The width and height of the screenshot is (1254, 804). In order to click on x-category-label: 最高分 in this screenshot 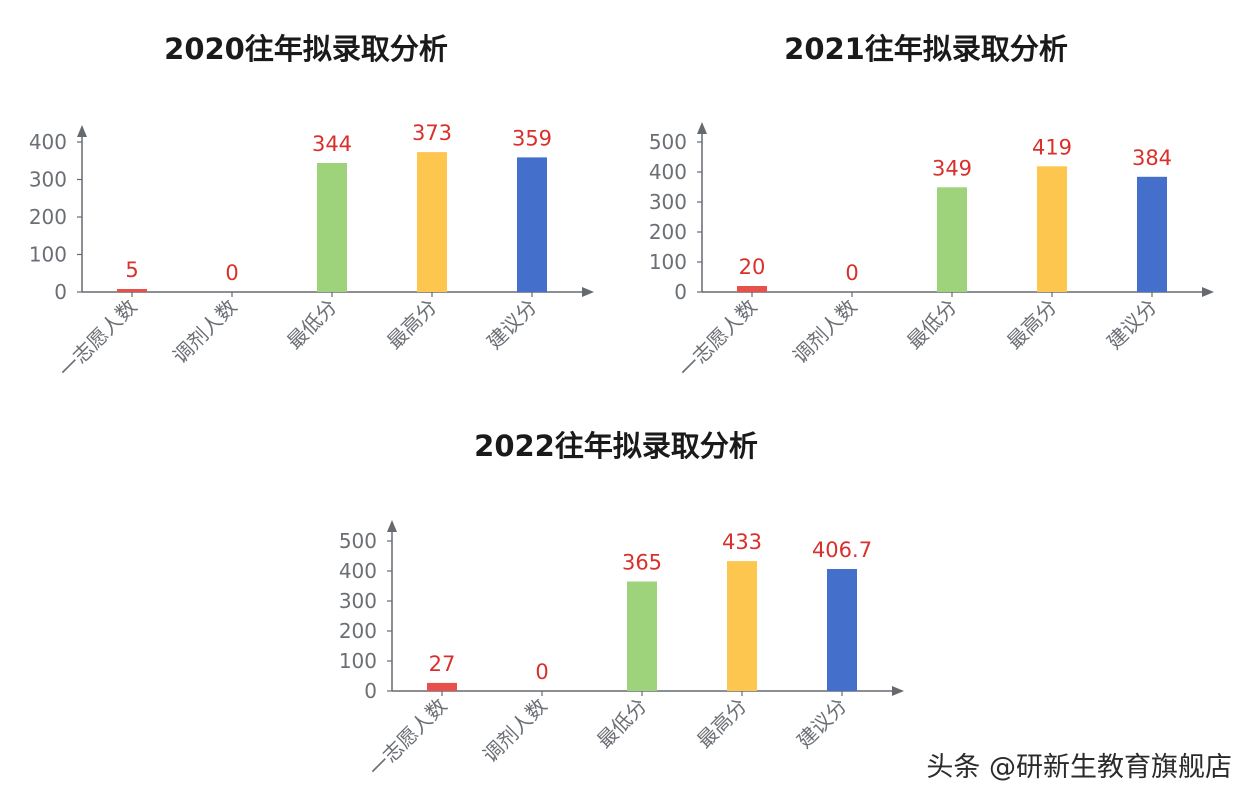, I will do `click(721, 723)`.